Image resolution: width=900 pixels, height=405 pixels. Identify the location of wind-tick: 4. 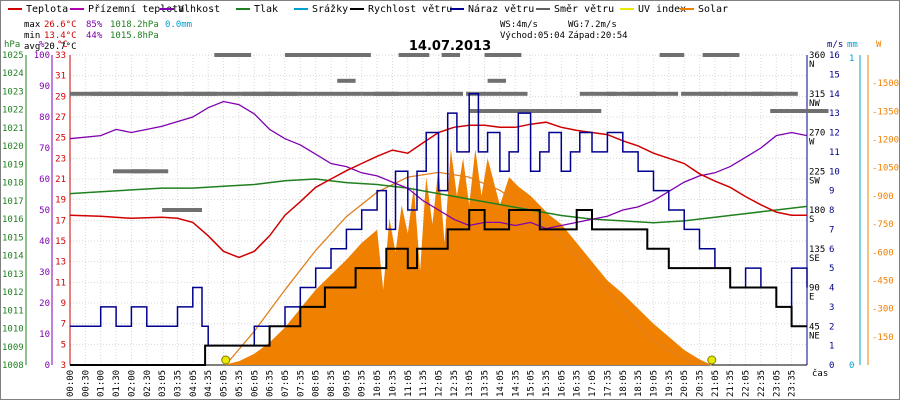
(831, 289).